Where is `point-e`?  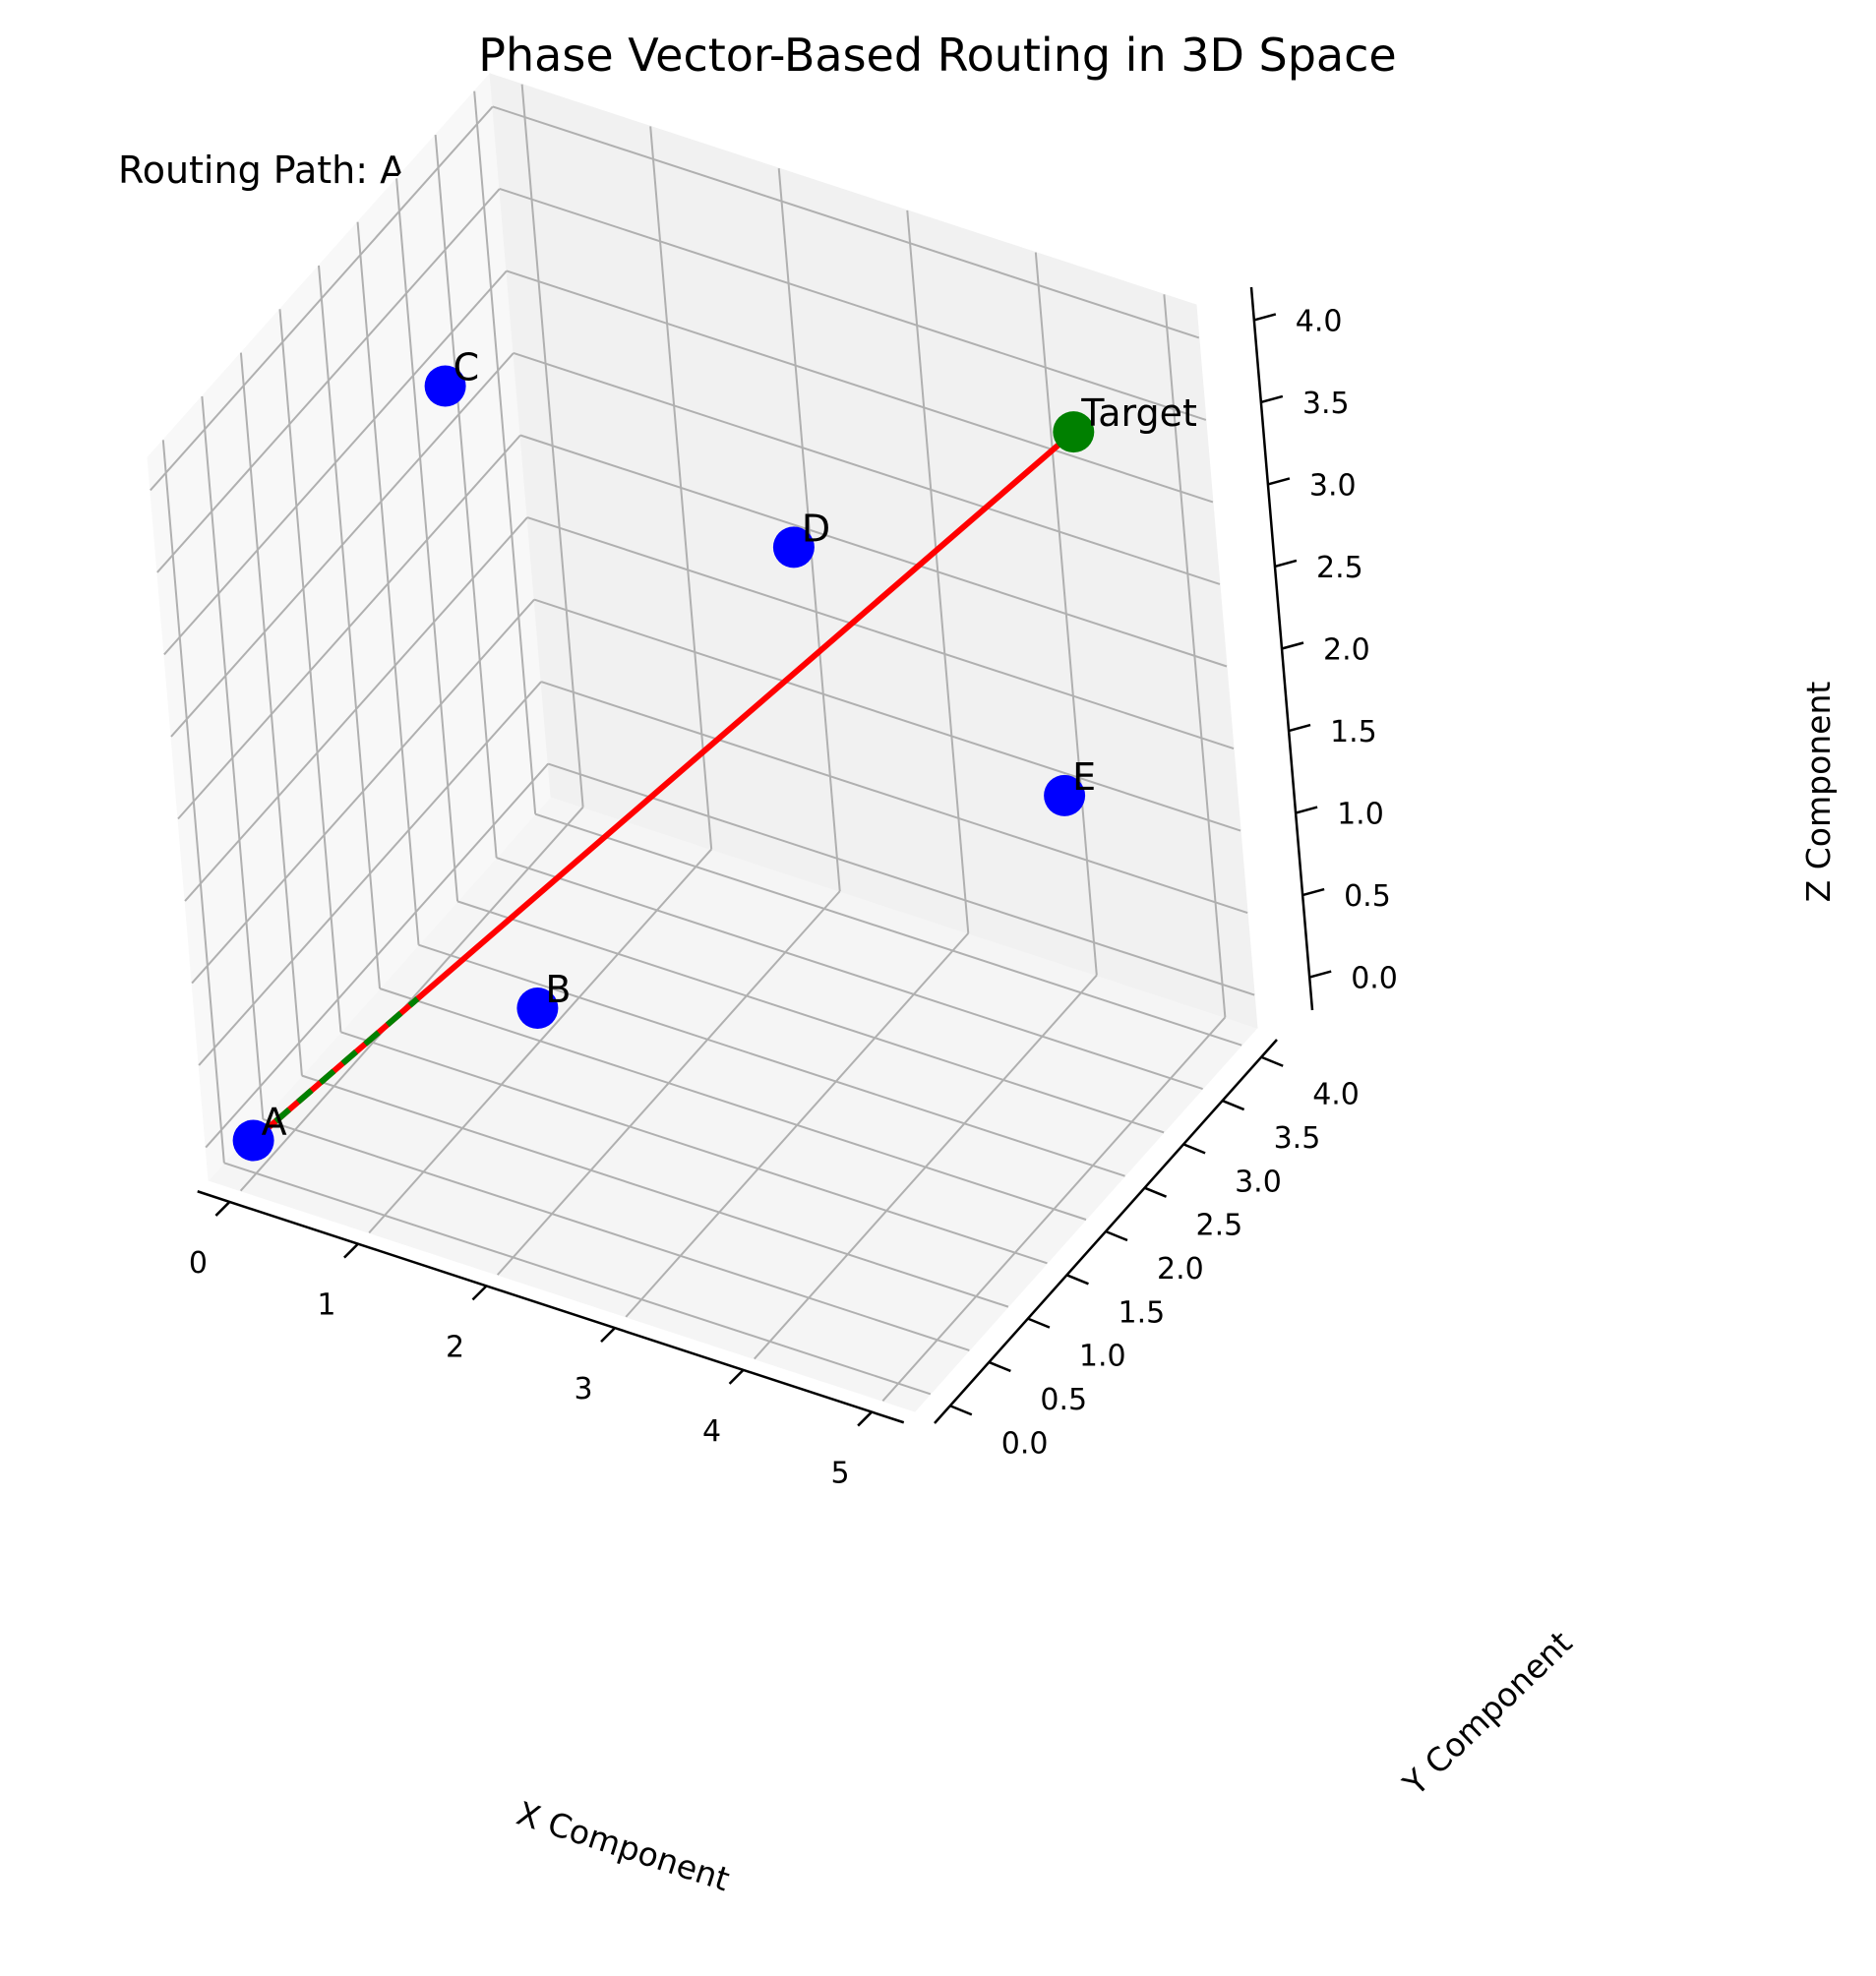
point-e is located at coordinates (1065, 795).